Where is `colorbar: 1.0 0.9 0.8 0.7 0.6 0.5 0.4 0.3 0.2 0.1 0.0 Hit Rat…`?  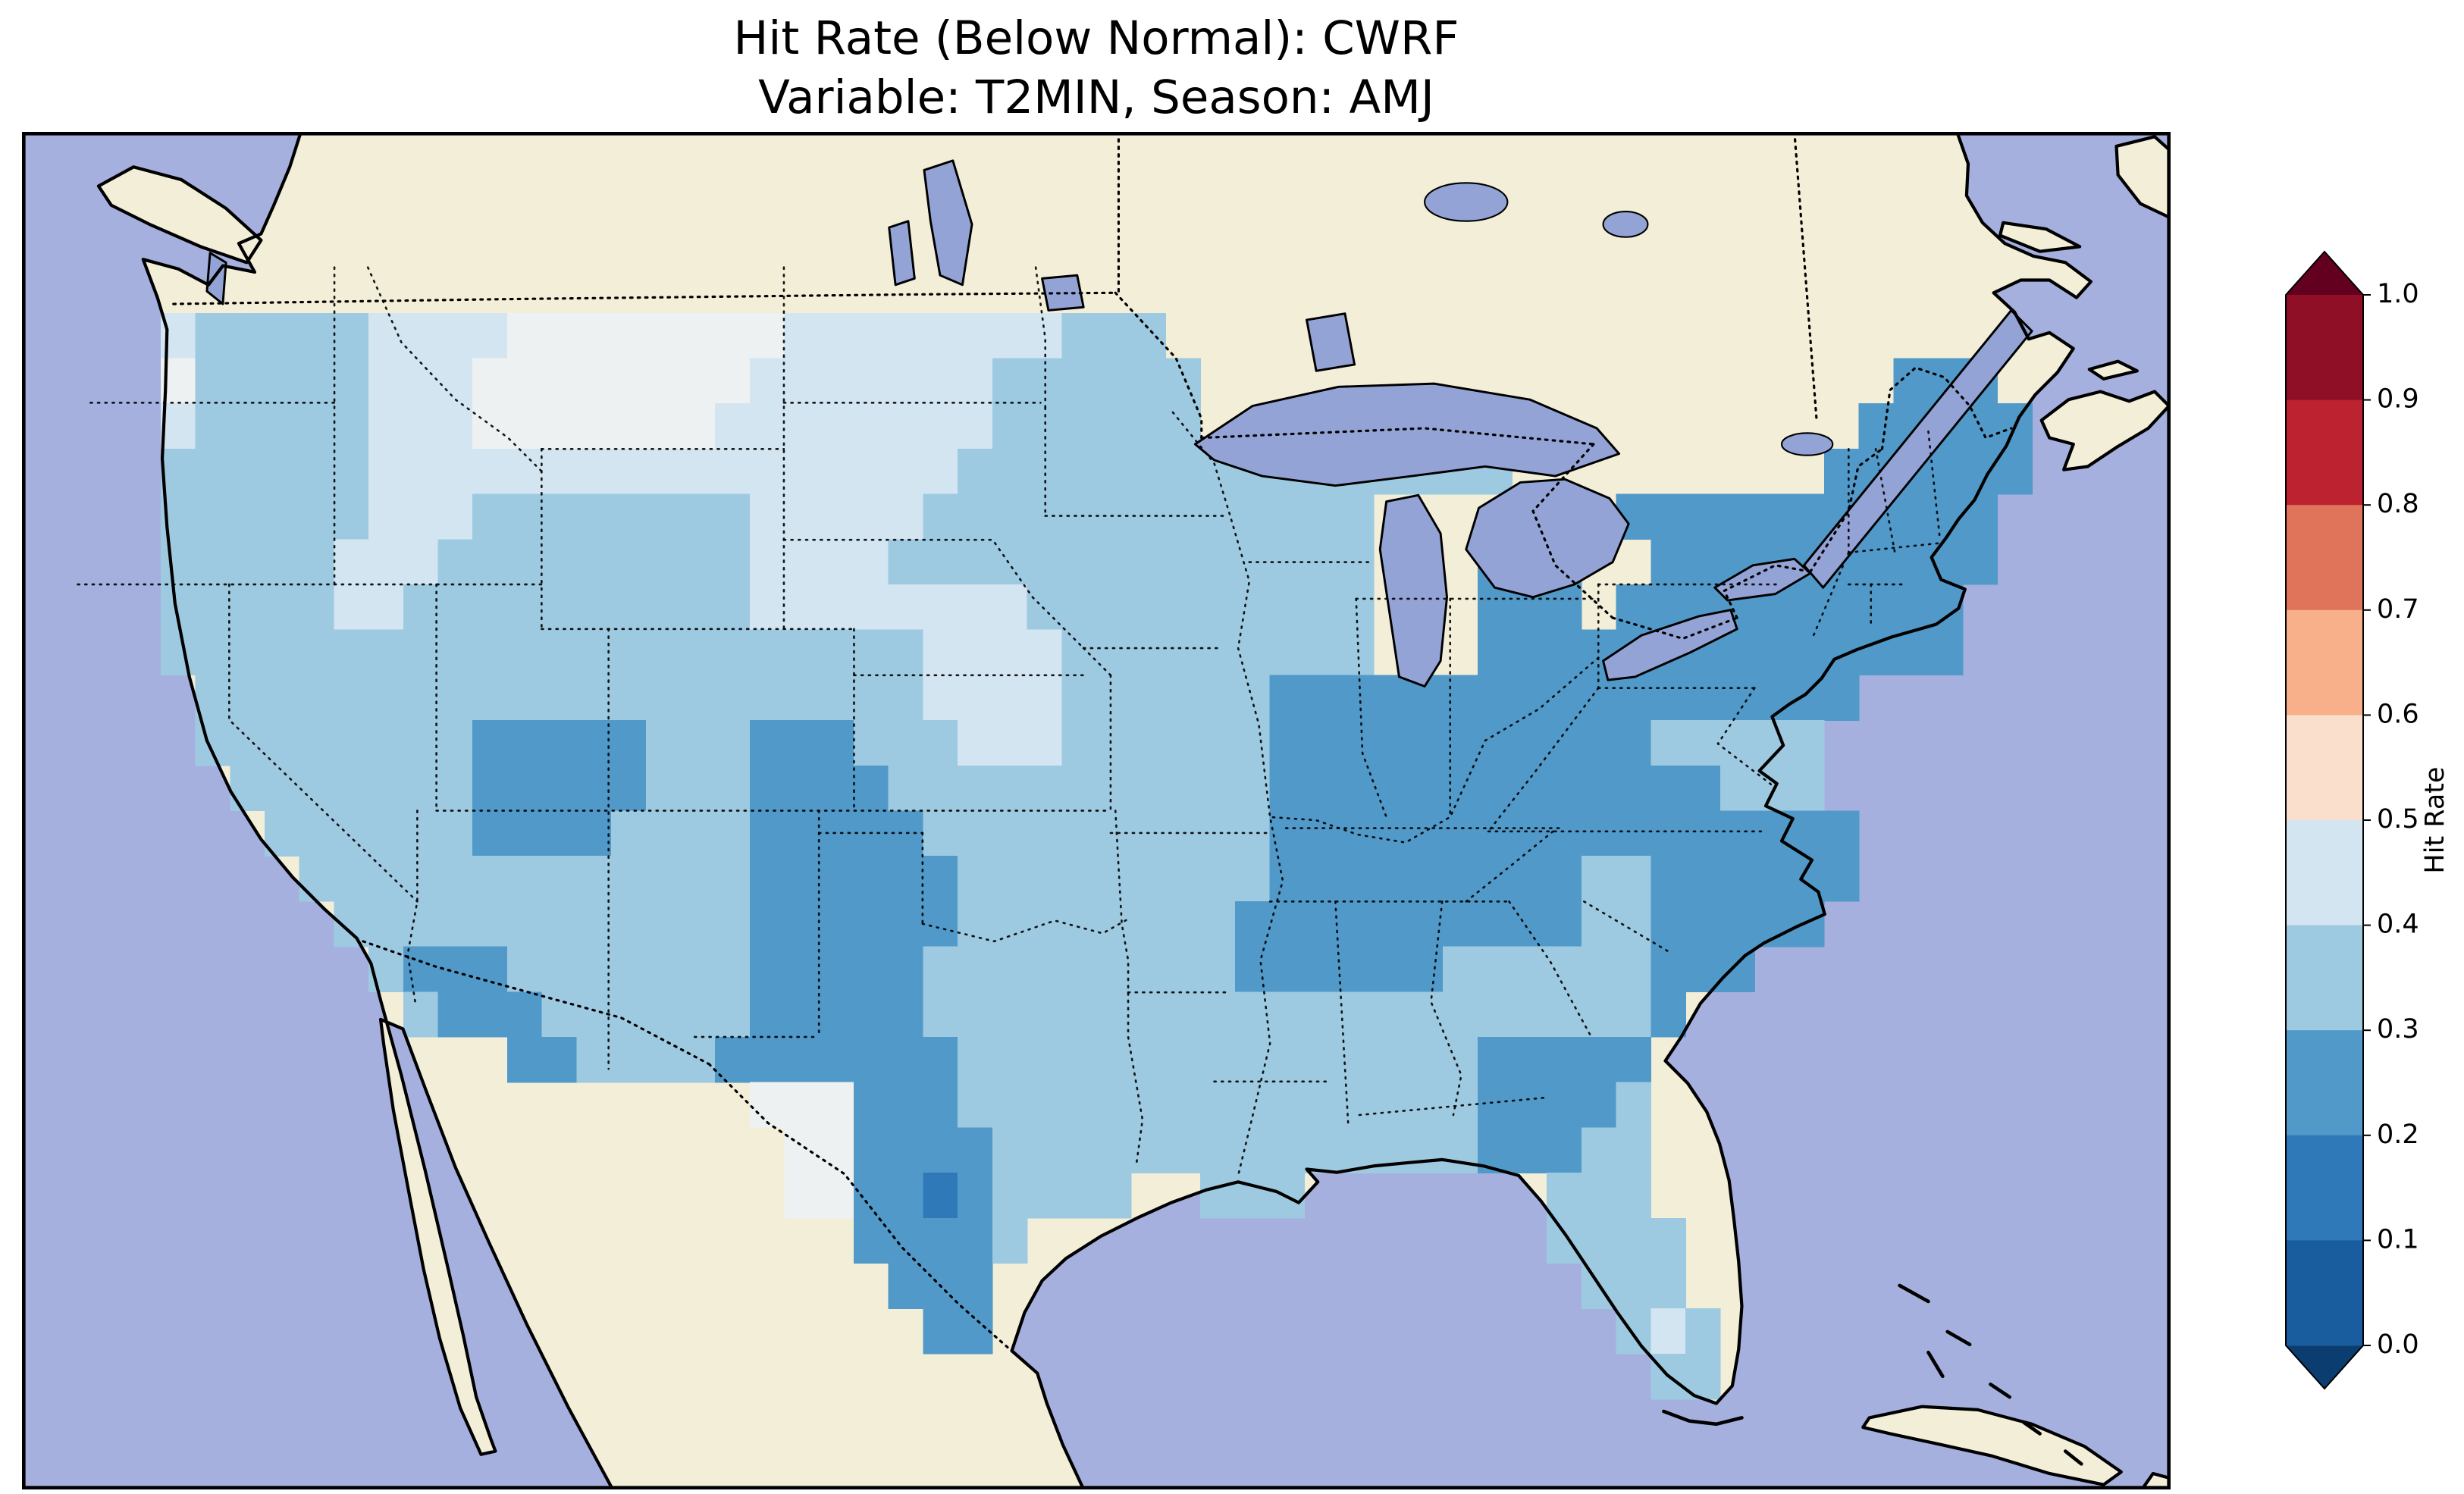 colorbar: 1.0 0.9 0.8 0.7 0.6 0.5 0.4 0.3 0.2 0.1 0.0 Hit Rat… is located at coordinates (2367, 820).